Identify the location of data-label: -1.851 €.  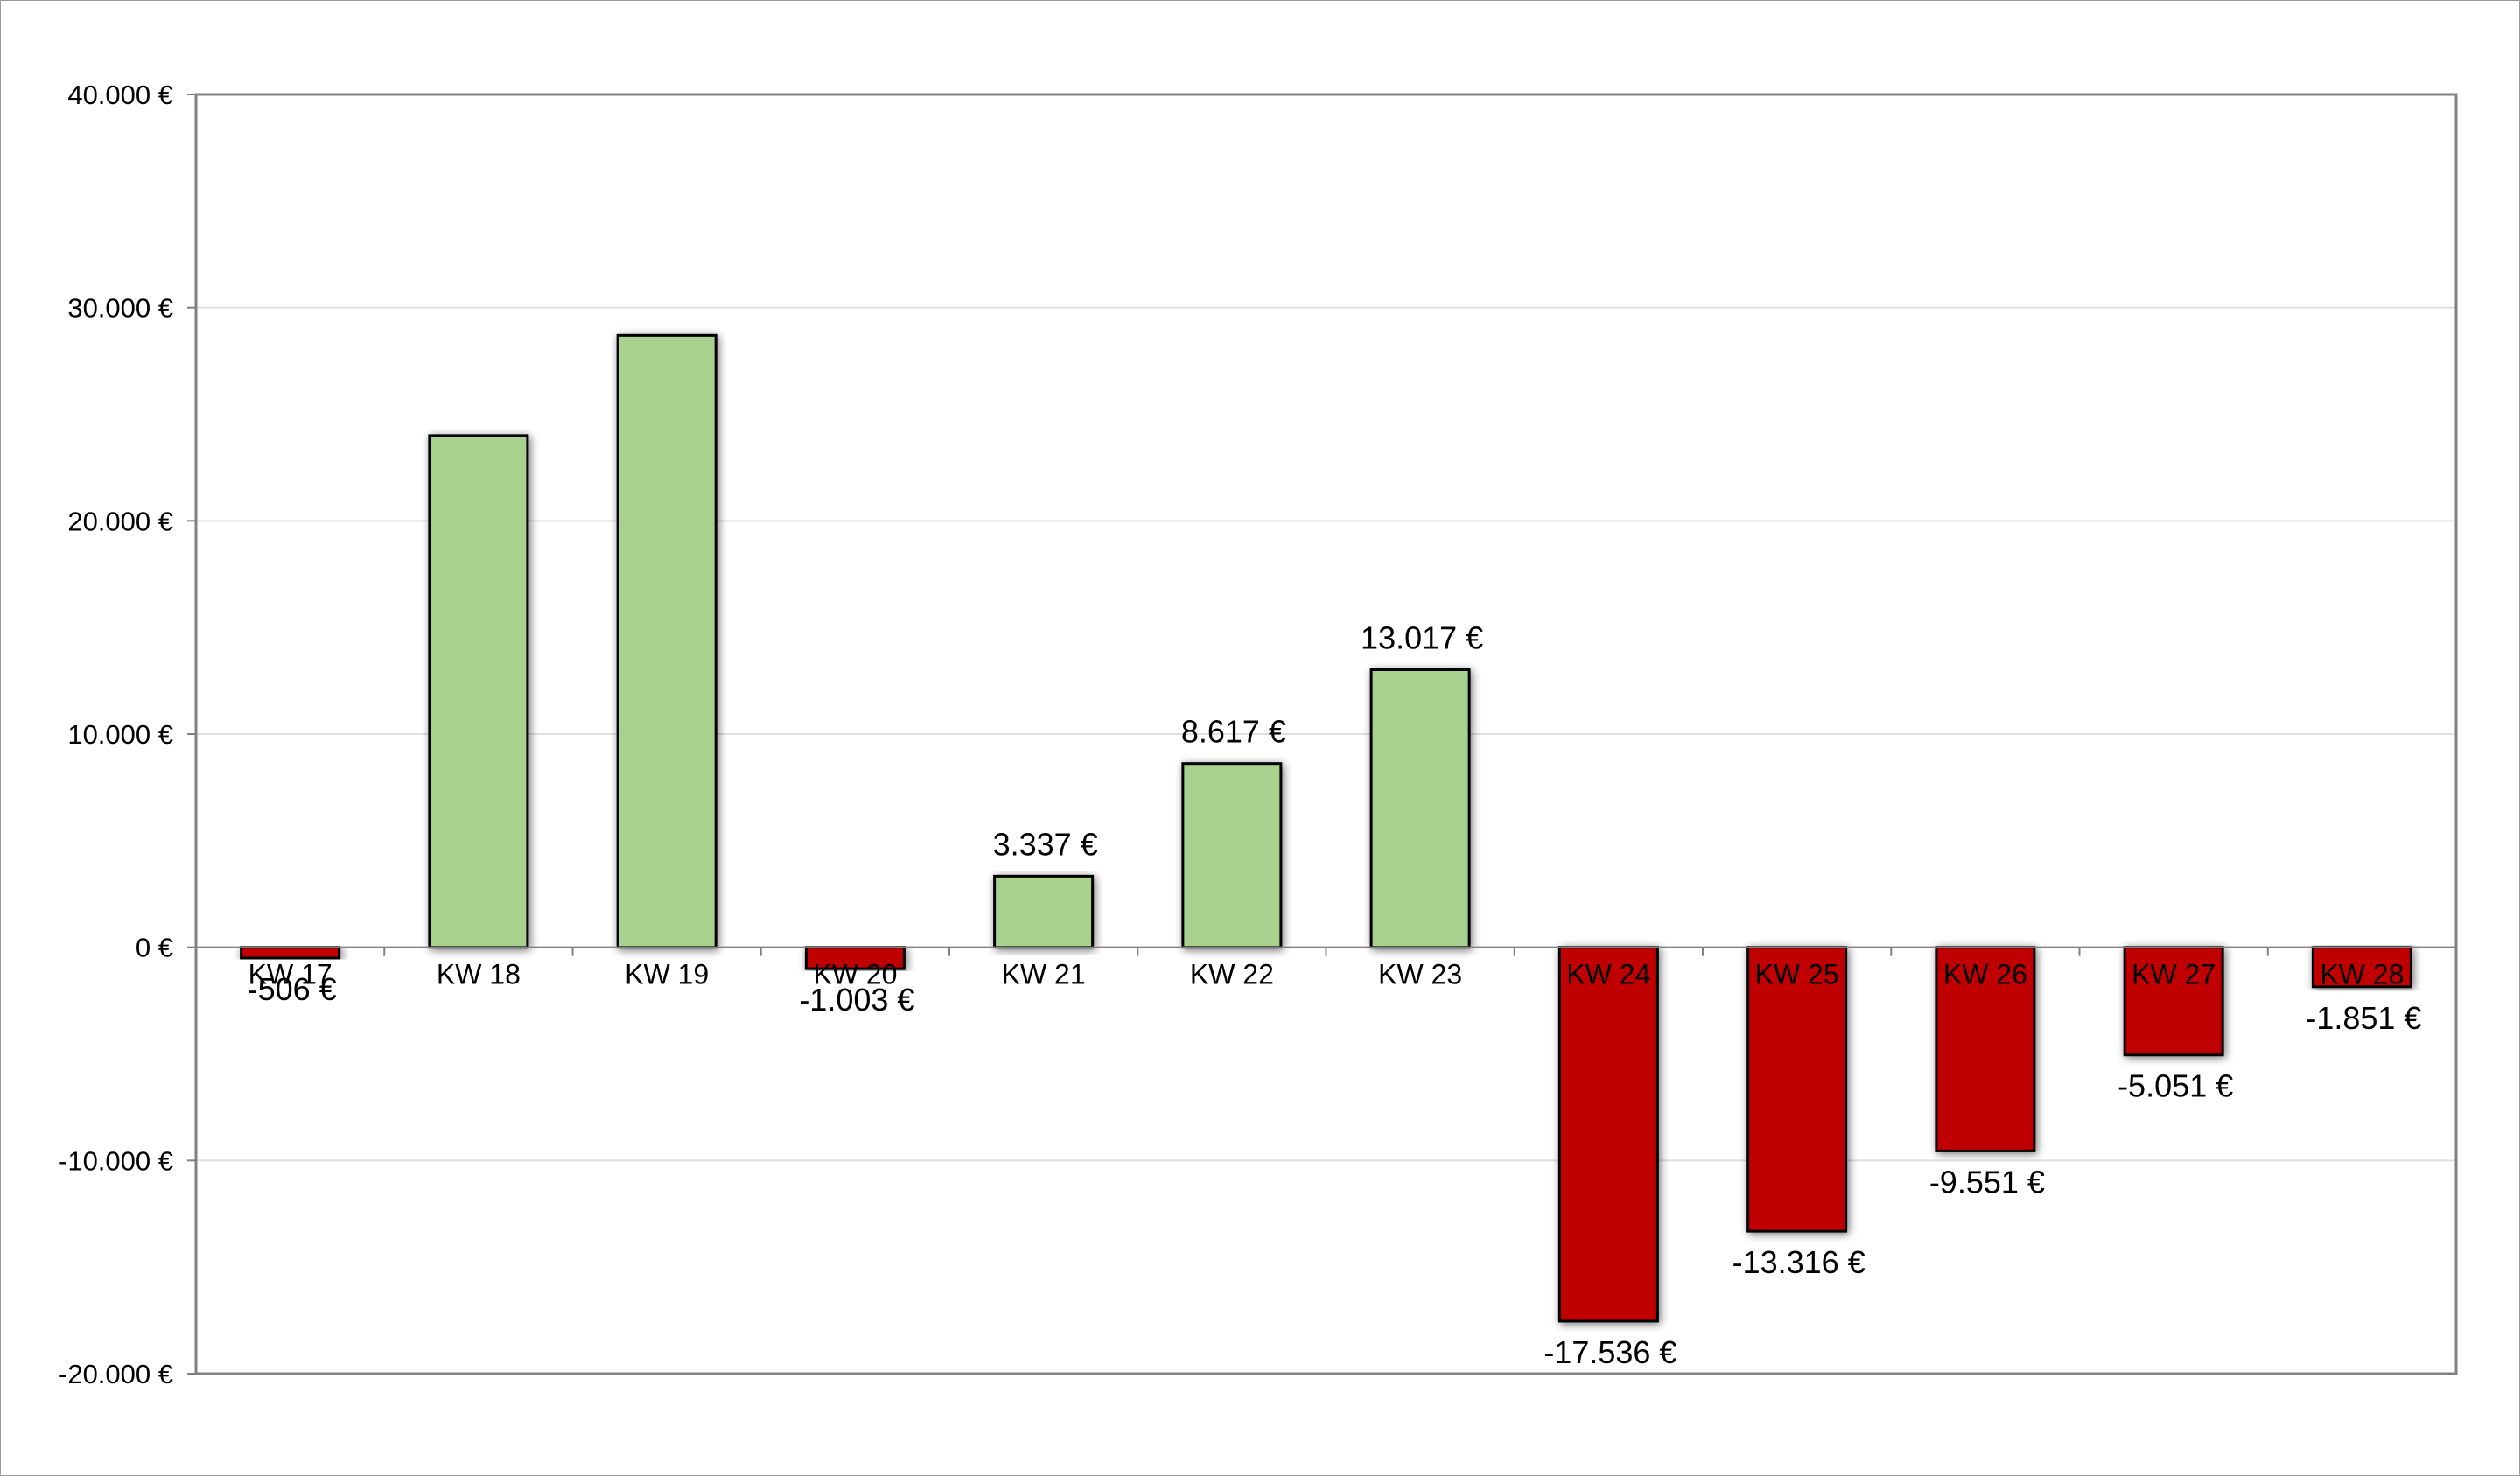
(2363, 1018).